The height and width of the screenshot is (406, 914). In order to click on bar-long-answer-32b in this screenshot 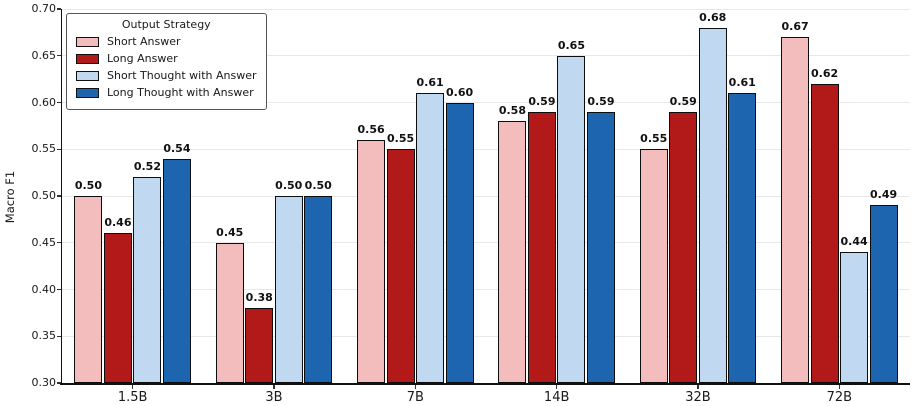, I will do `click(683, 247)`.